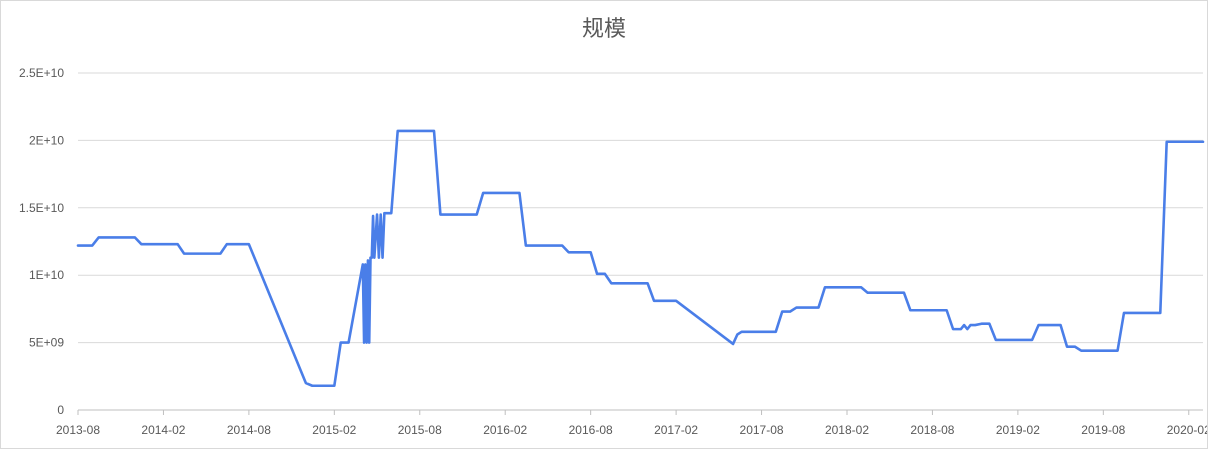  Describe the element at coordinates (1103, 430) in the screenshot. I see `x-tick-label: 2019-08` at that location.